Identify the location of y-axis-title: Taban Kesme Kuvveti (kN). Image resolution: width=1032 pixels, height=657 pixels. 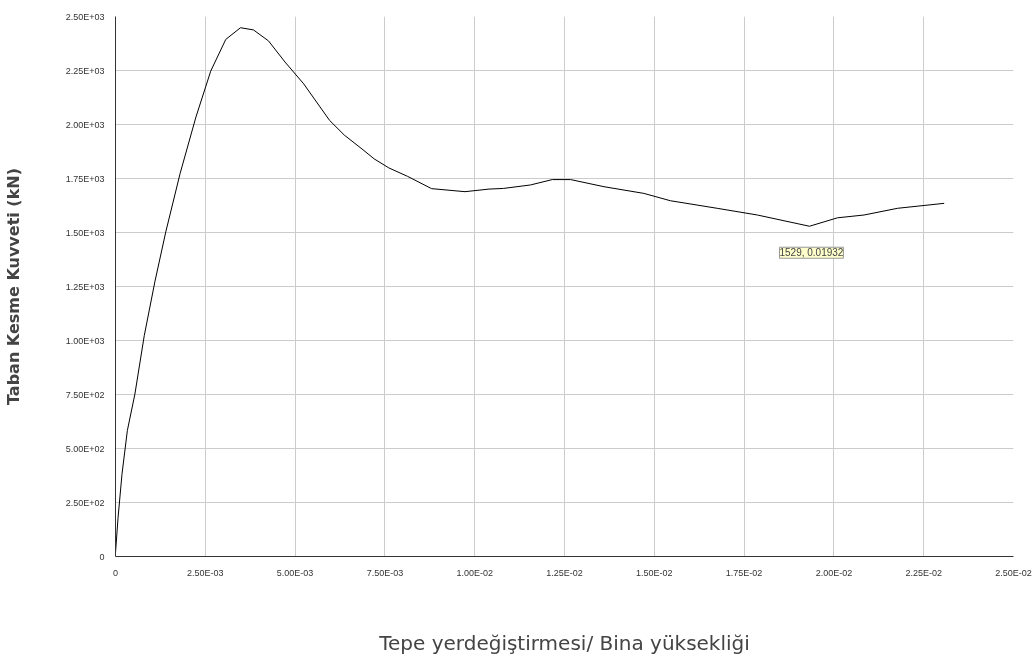
(13, 286).